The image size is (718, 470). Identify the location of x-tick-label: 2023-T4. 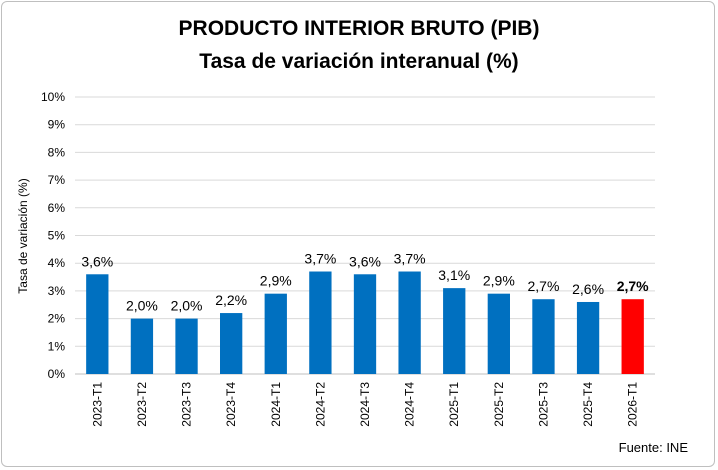
(231, 404).